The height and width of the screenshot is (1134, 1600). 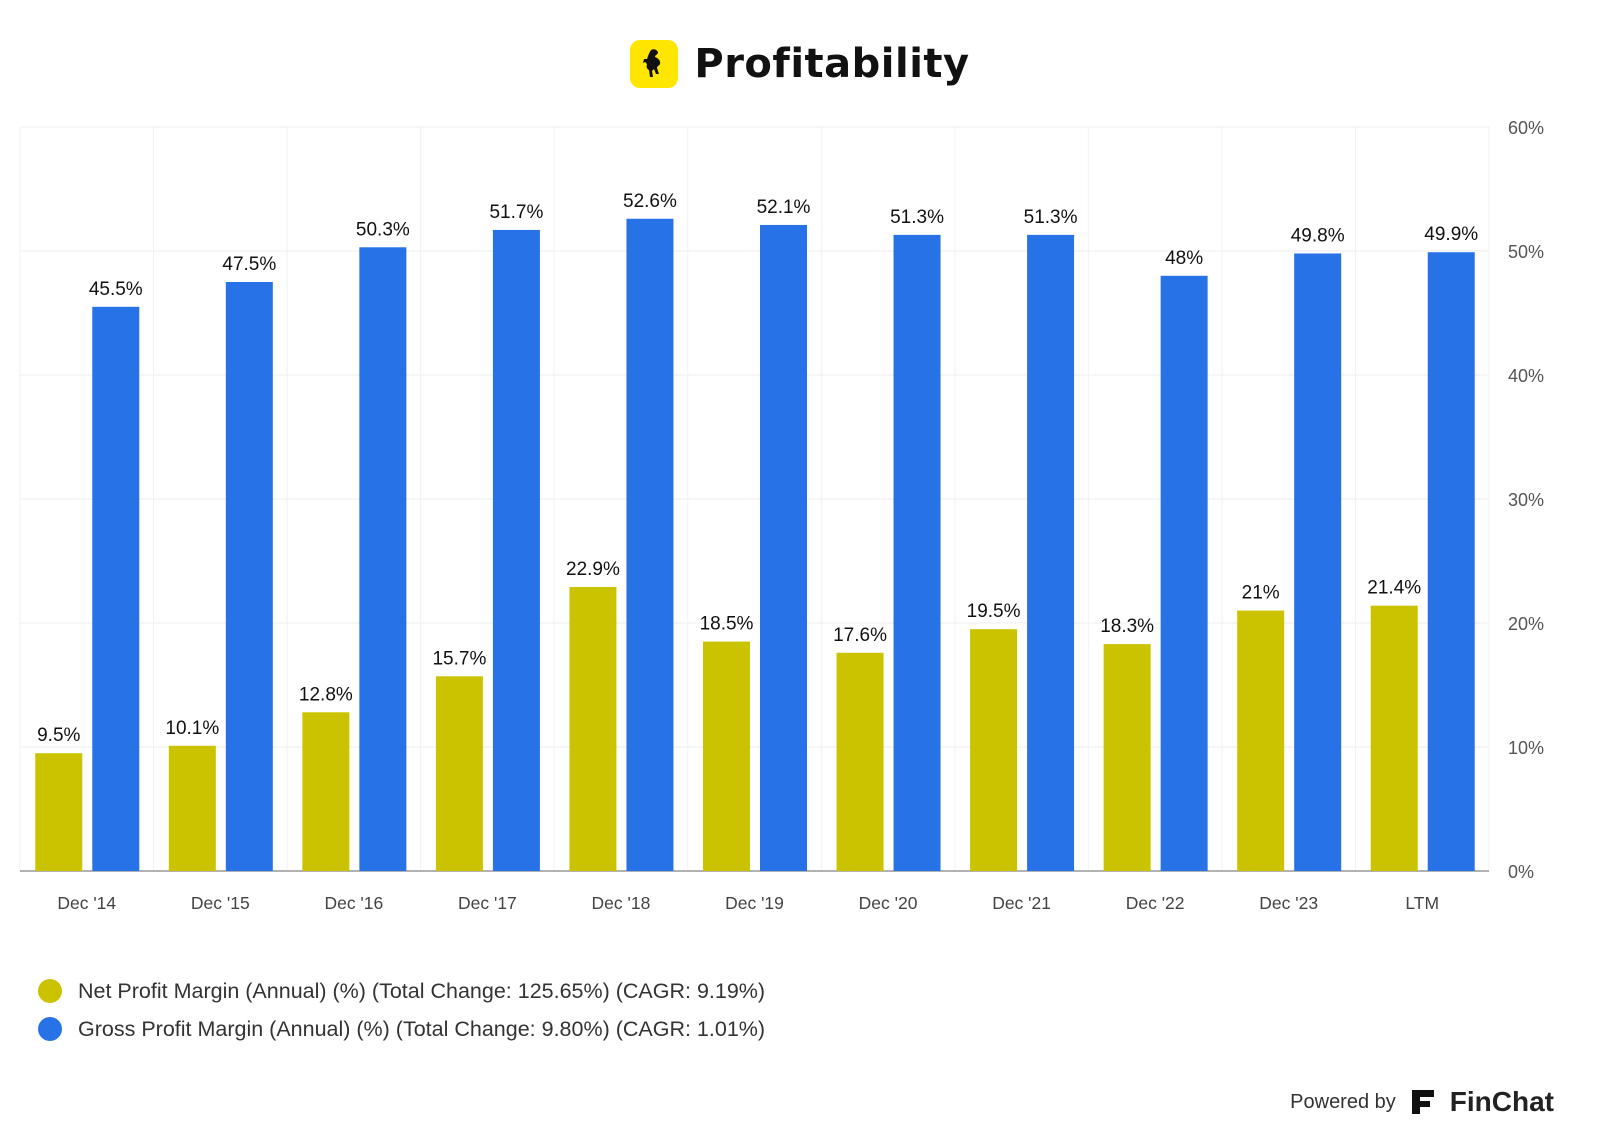 What do you see at coordinates (832, 64) in the screenshot?
I see `chart-title: Profitability` at bounding box center [832, 64].